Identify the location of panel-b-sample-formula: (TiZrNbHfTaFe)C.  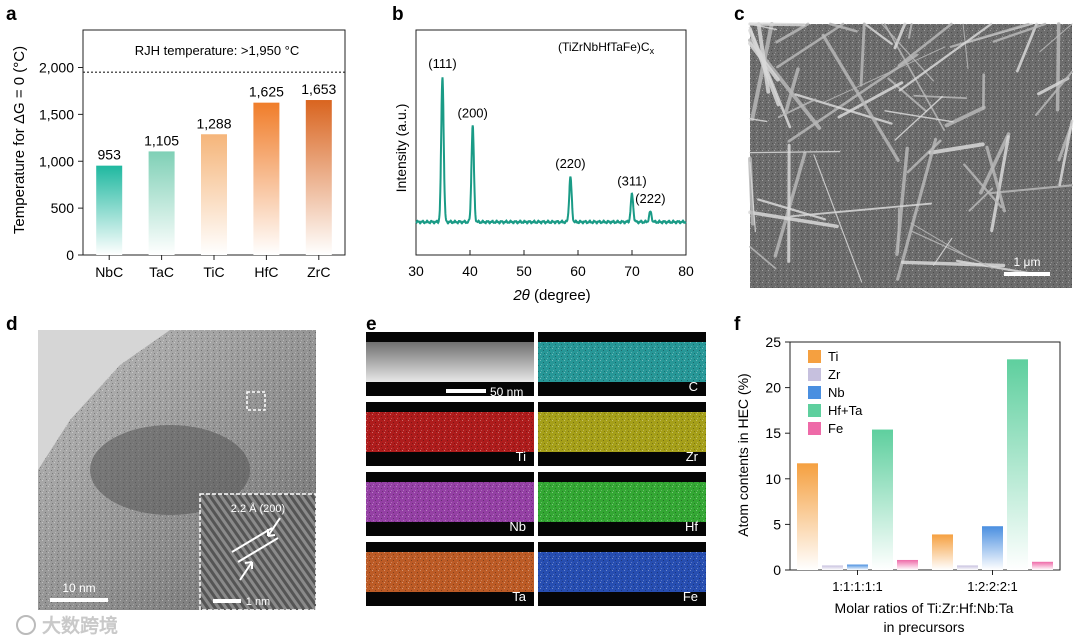
(604, 47).